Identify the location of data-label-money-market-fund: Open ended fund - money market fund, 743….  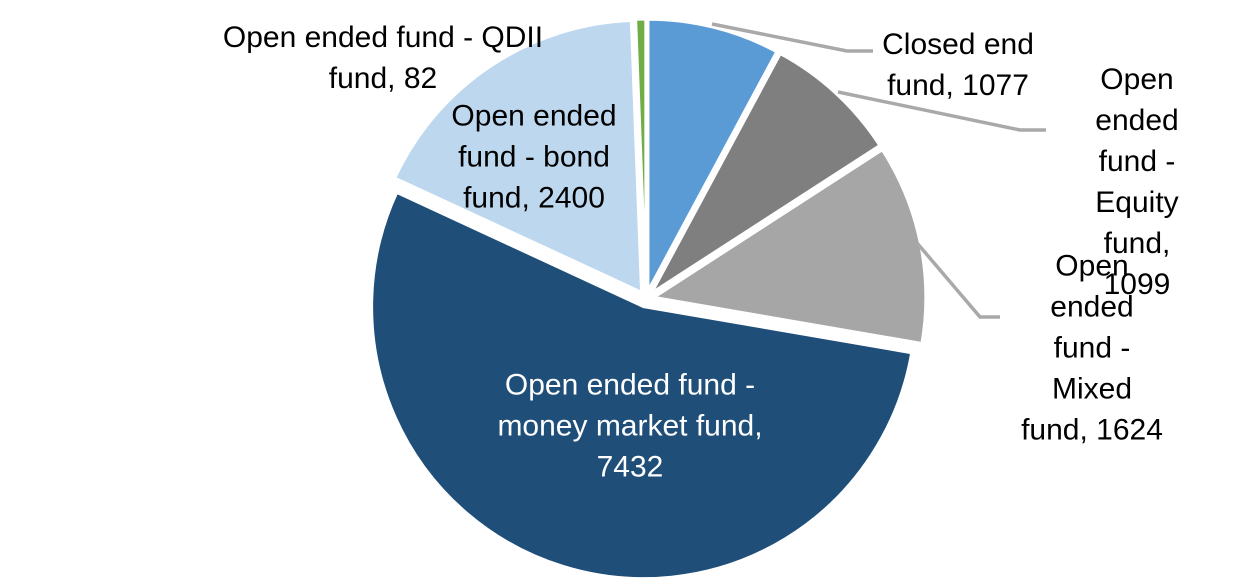
(630, 426).